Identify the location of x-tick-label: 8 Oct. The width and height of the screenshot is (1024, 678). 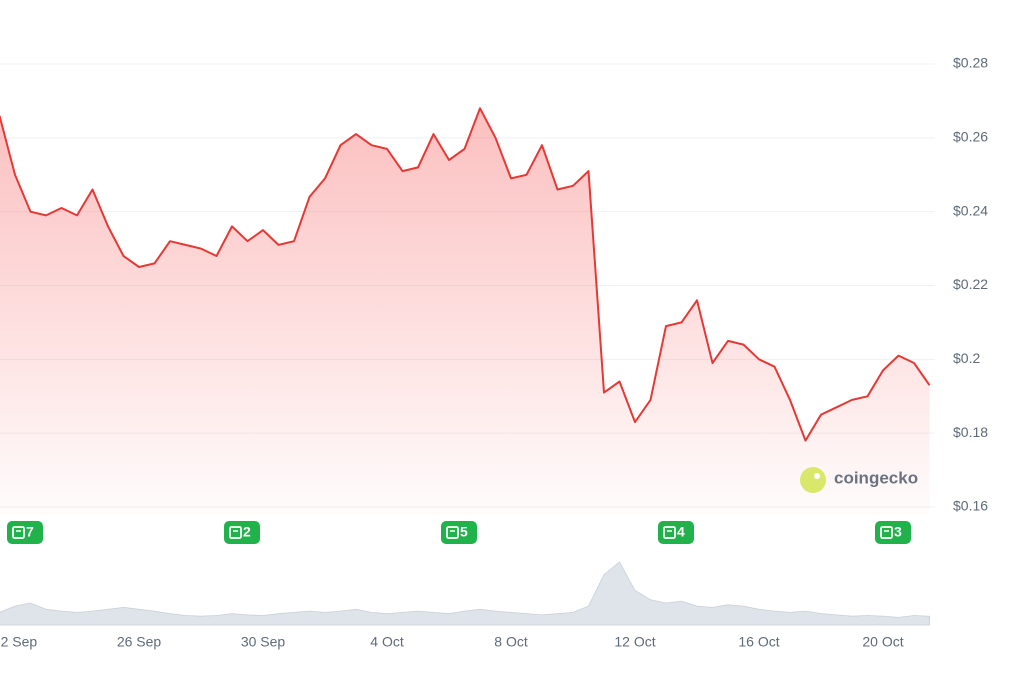
(511, 642).